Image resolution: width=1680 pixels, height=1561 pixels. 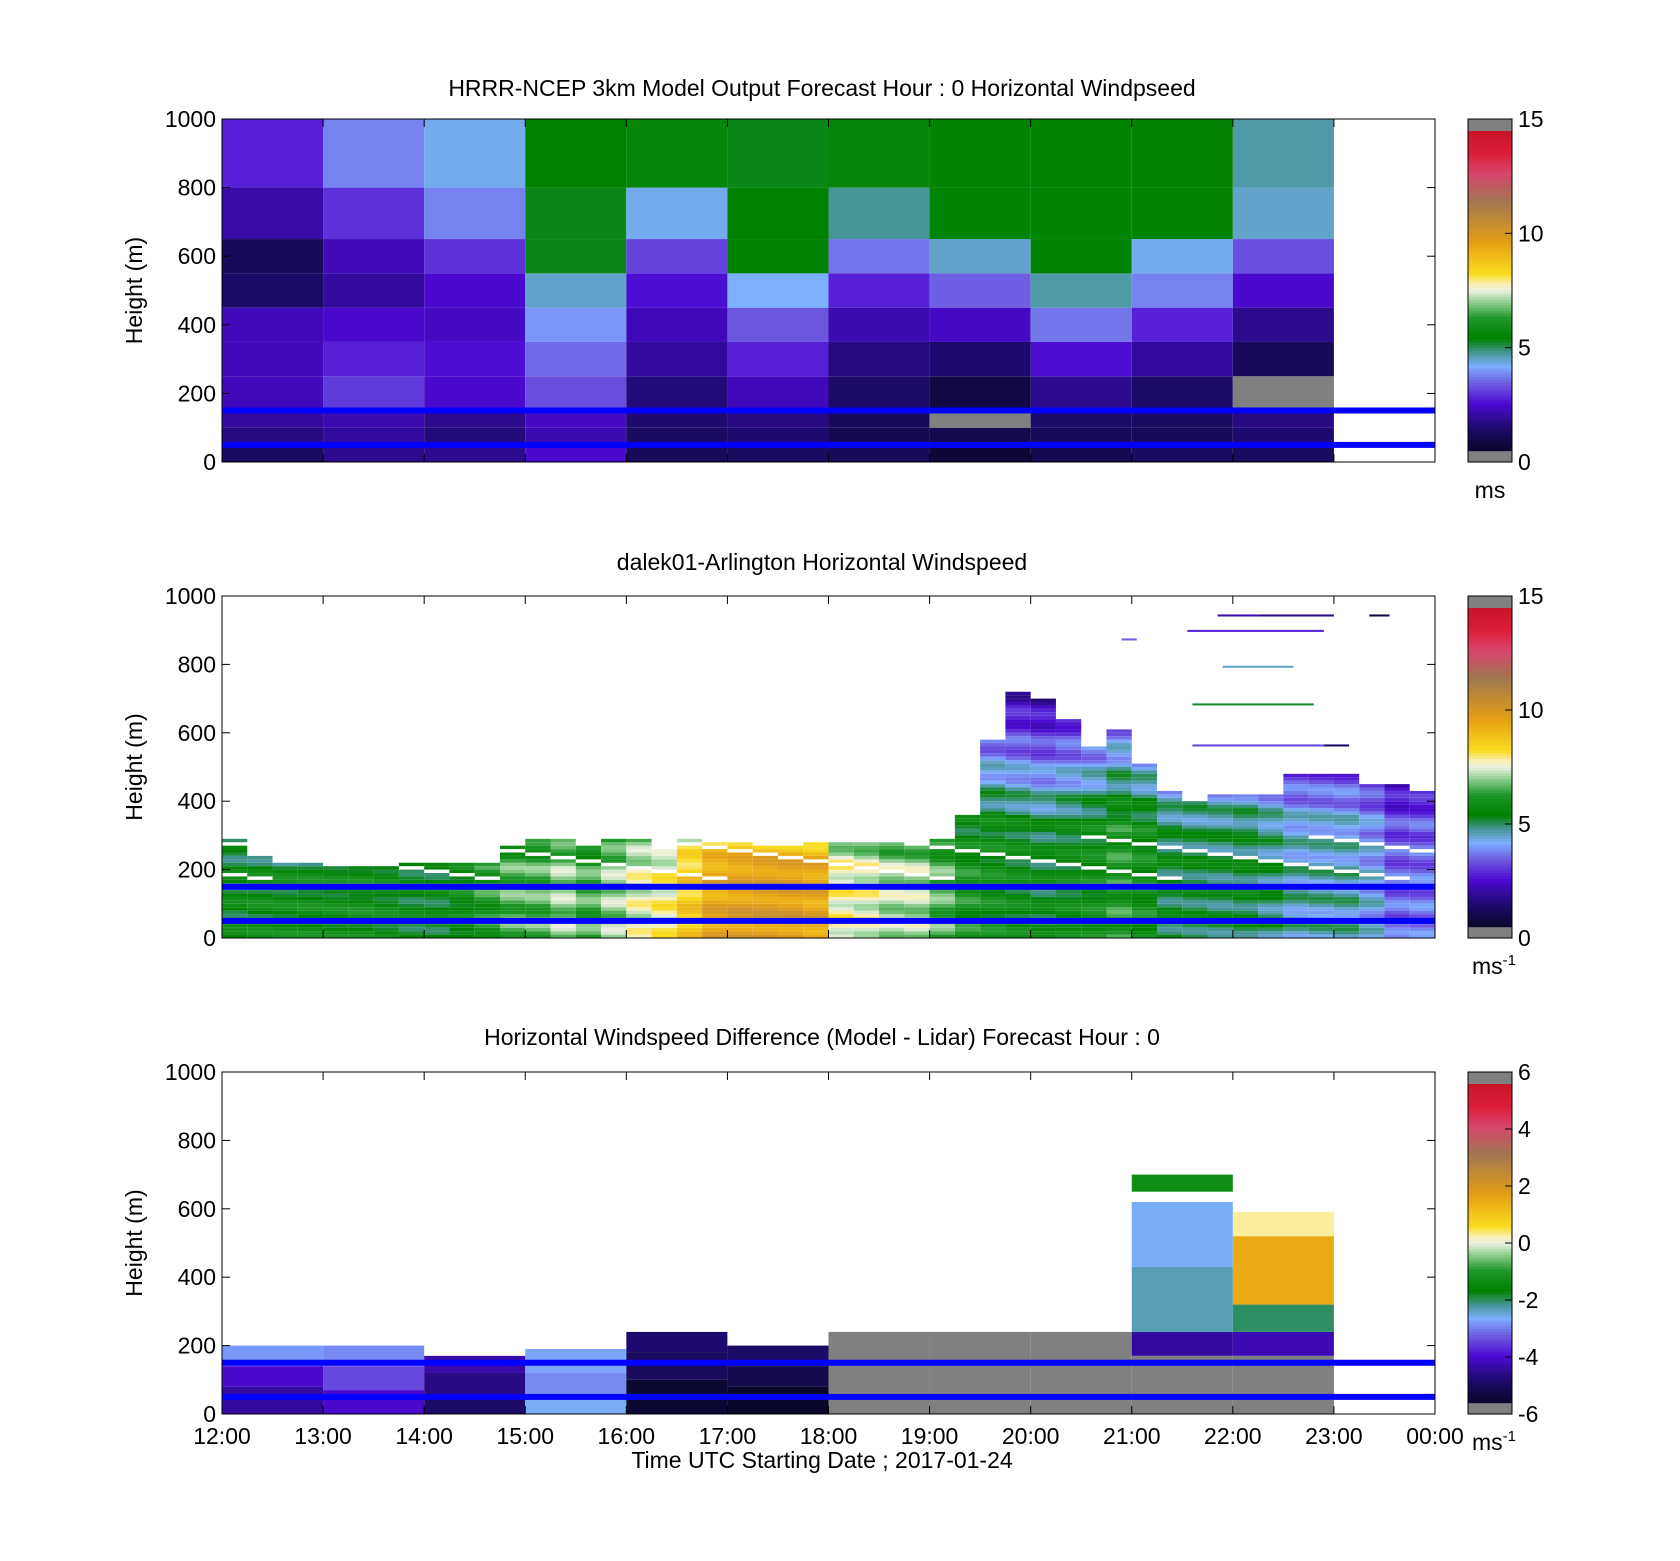 What do you see at coordinates (1531, 119) in the screenshot?
I see `panel-model-colorbar-label-3: 15` at bounding box center [1531, 119].